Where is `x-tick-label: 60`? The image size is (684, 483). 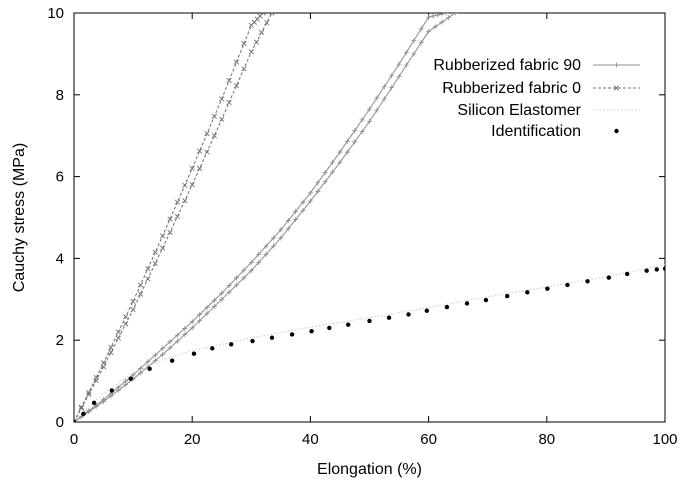 x-tick-label: 60 is located at coordinates (428, 439).